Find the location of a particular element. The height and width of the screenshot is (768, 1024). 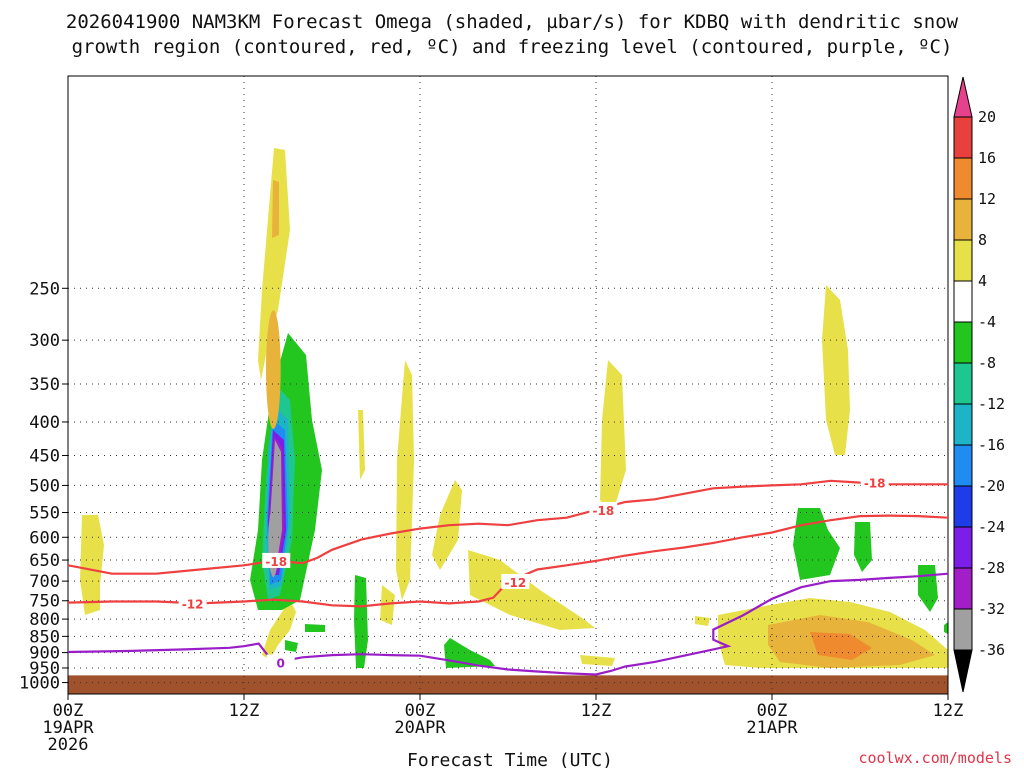

y-tick-label: 300 is located at coordinates (44, 341).